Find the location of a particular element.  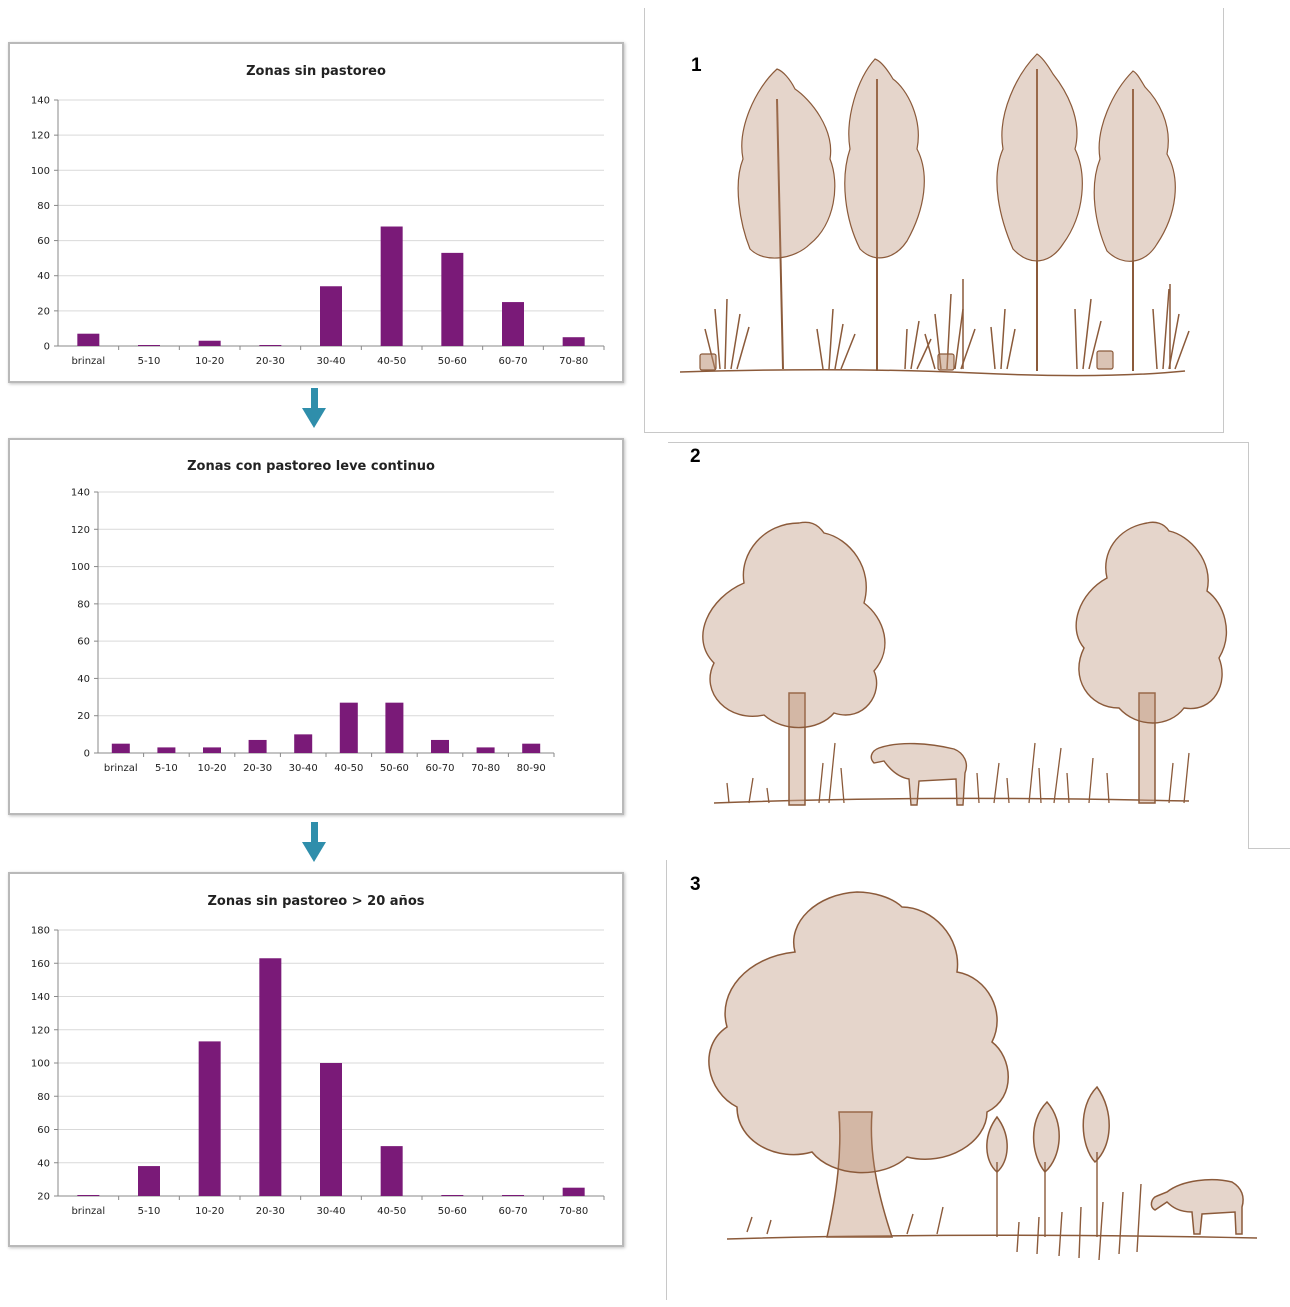

grazed-trees-illustration is located at coordinates (964, 663).